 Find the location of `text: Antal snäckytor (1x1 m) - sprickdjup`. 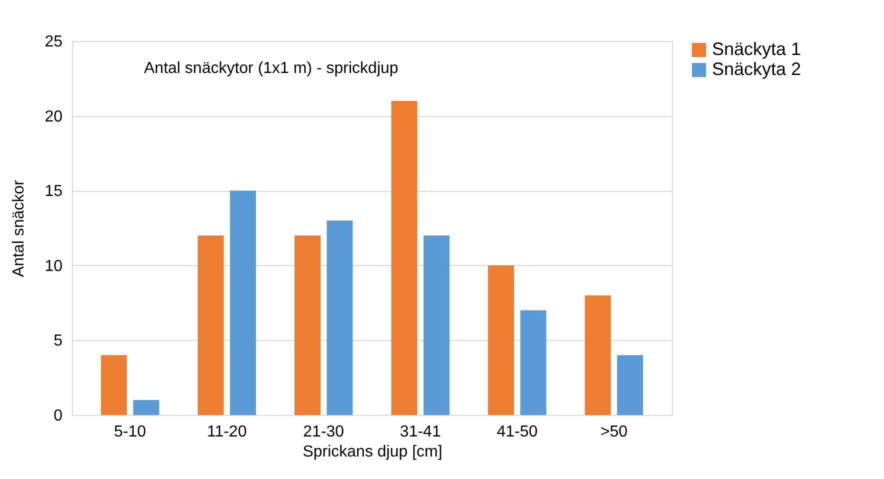

text: Antal snäckytor (1x1 m) - sprickdjup is located at coordinates (271, 68).